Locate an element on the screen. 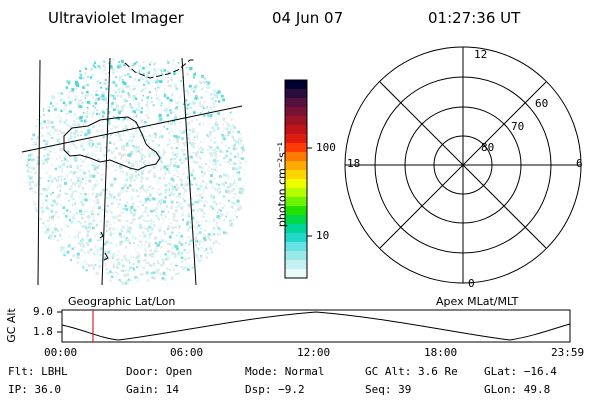  timeline-xtick-label: 18:00 is located at coordinates (441, 352).